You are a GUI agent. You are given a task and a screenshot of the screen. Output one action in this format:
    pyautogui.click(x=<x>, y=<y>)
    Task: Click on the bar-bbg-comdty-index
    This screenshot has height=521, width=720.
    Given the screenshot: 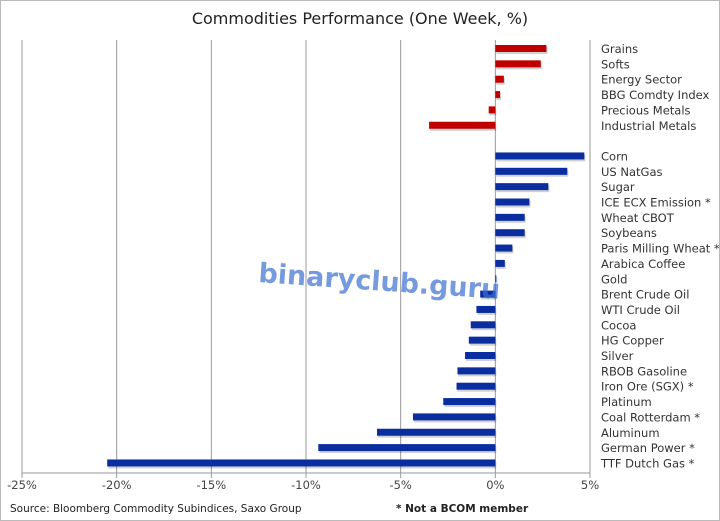 What is the action you would take?
    pyautogui.click(x=498, y=95)
    